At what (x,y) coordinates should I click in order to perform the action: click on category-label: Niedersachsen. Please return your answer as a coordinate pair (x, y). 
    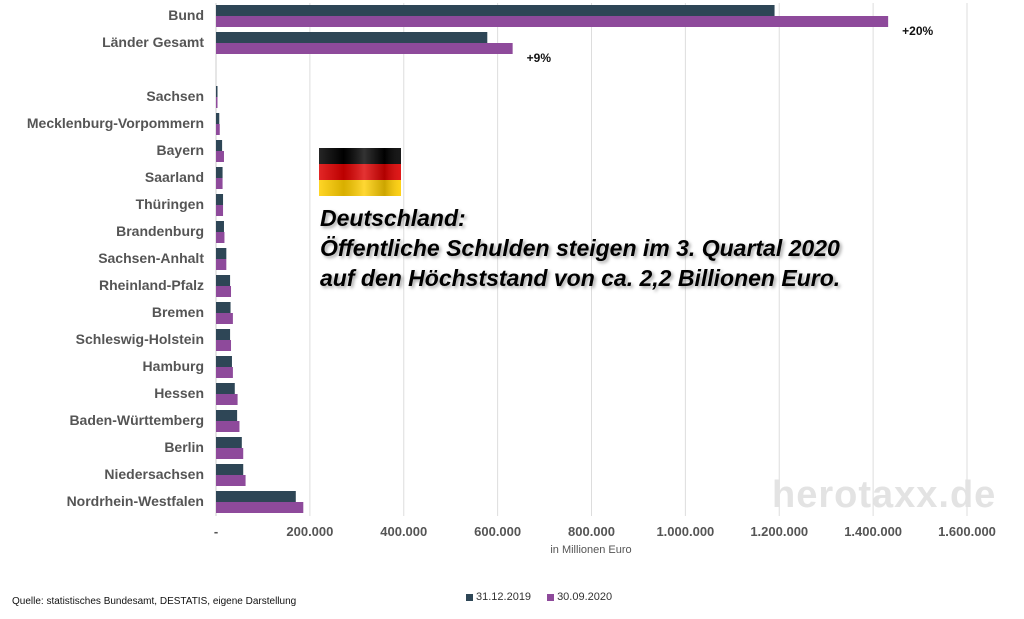
    Looking at the image, I should click on (154, 474).